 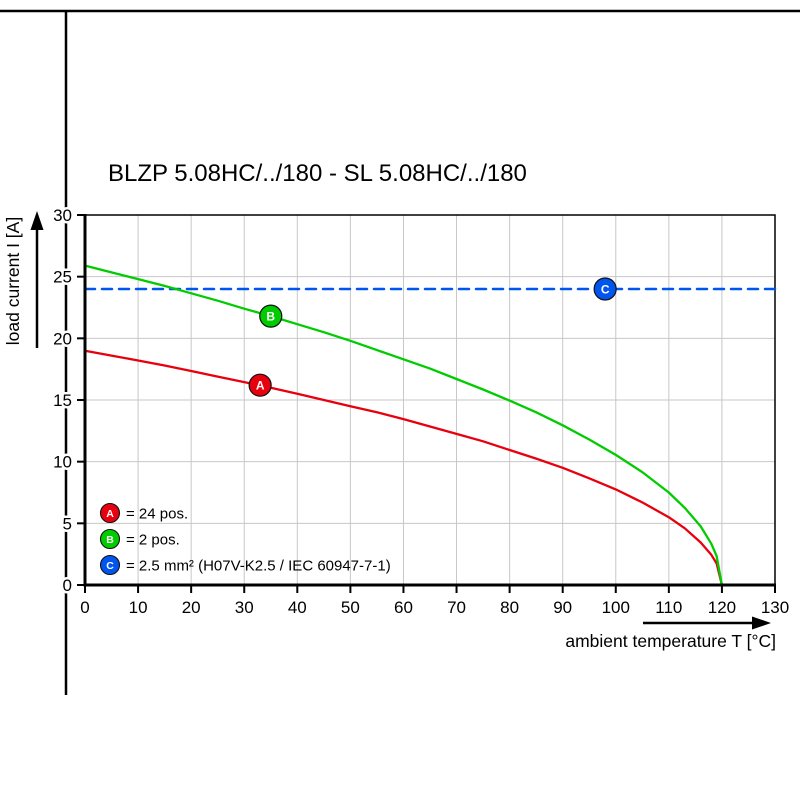 What do you see at coordinates (157, 514) in the screenshot?
I see `legend-label: = 24 pos.` at bounding box center [157, 514].